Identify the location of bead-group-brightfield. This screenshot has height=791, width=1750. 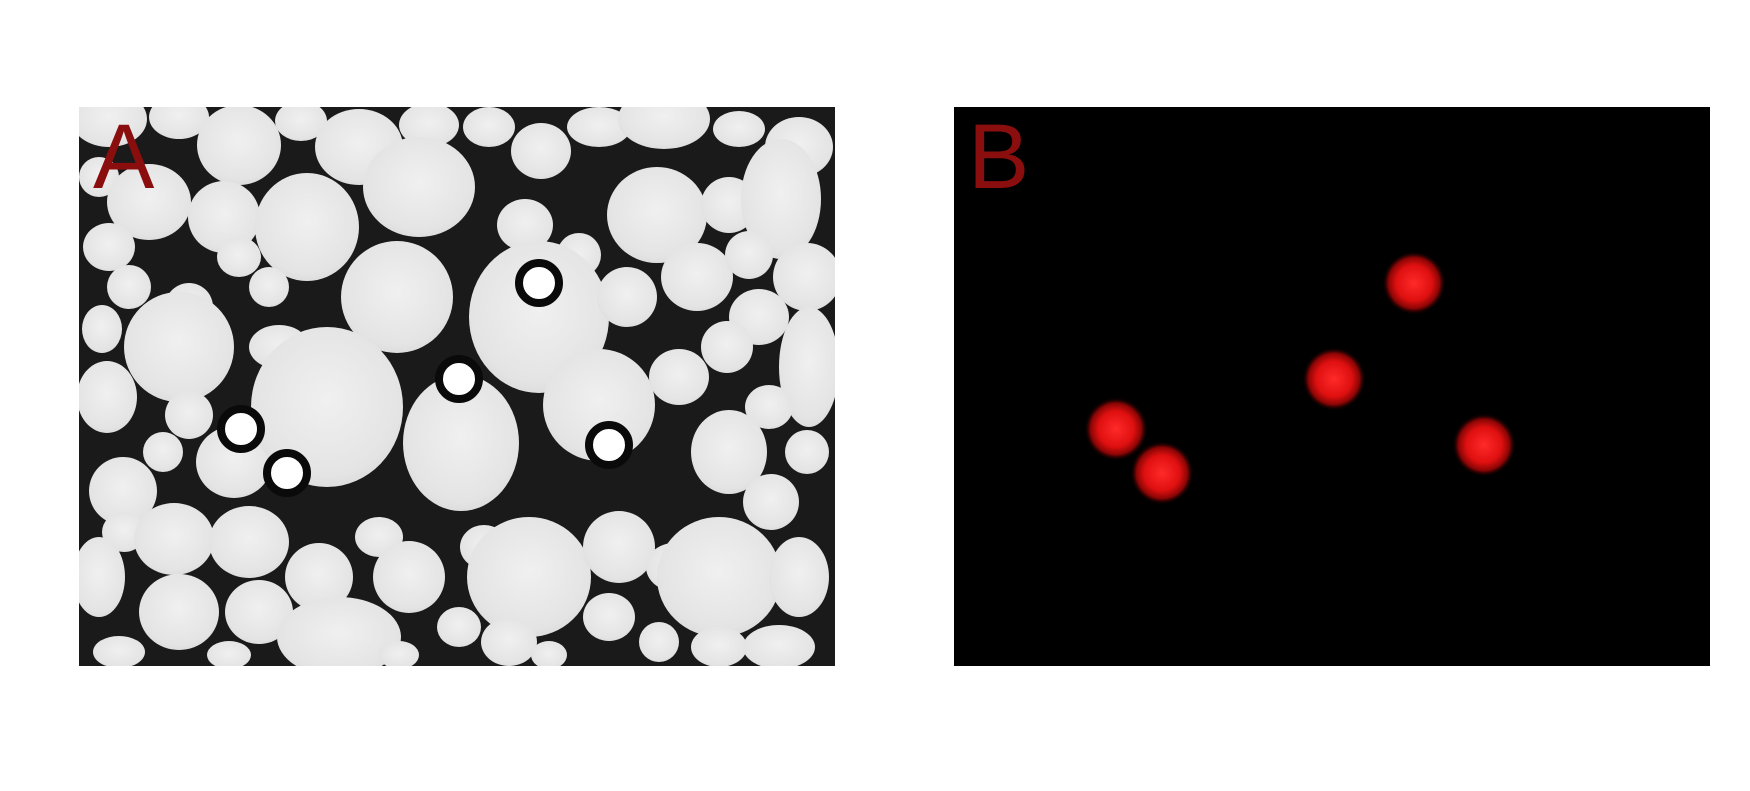
(425, 378).